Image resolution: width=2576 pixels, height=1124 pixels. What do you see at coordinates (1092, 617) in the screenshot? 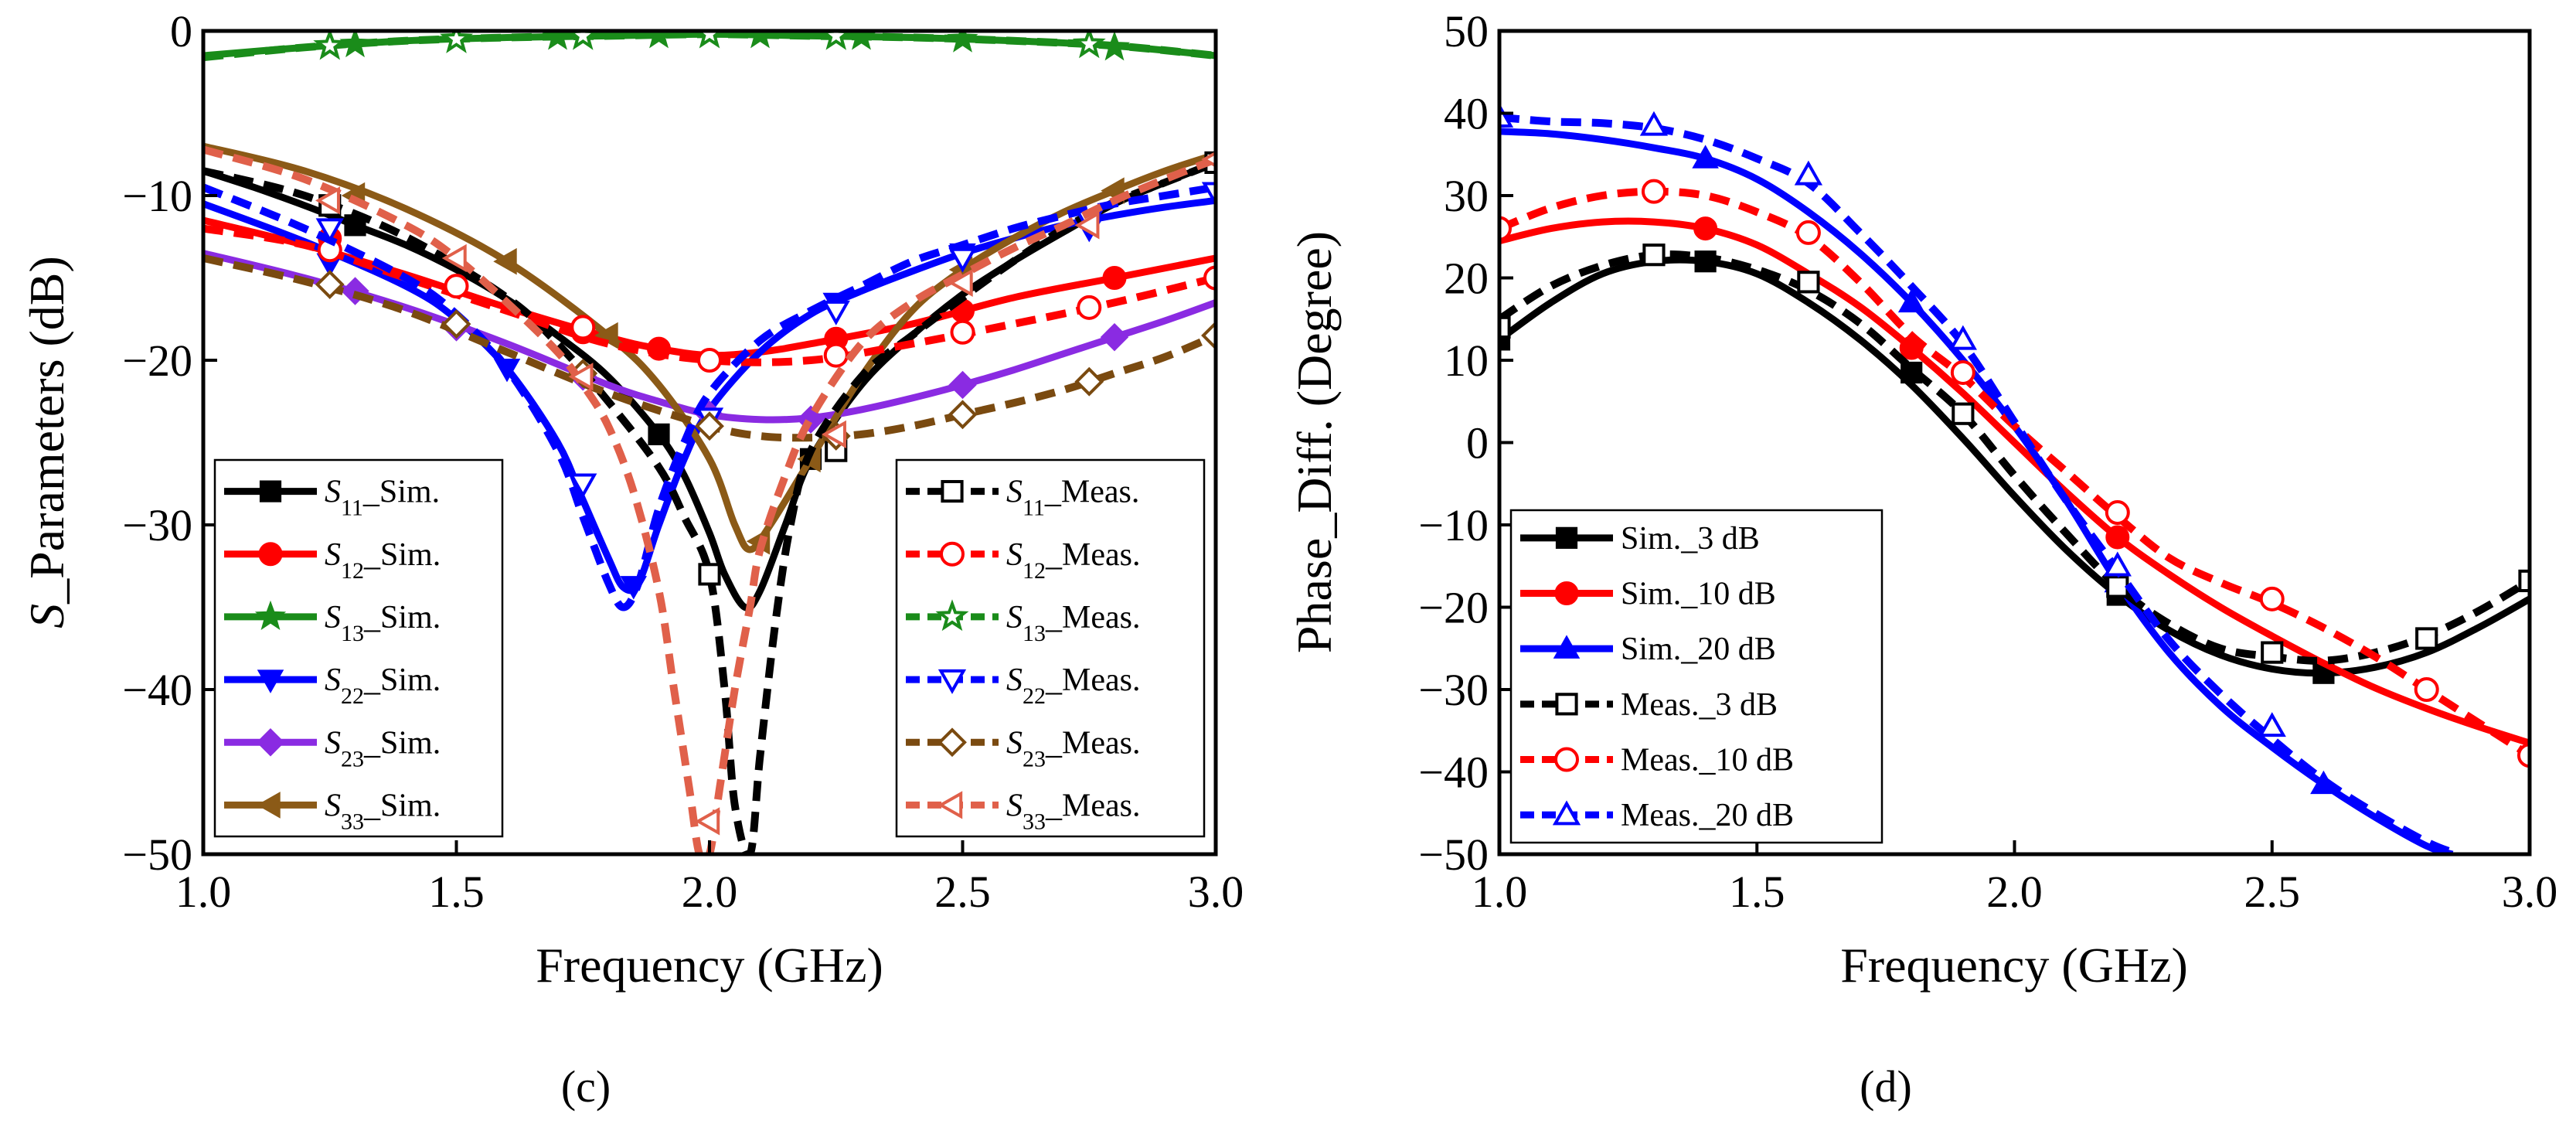
I see `legend-0-s13-meas-suffix: _Meas.` at bounding box center [1092, 617].